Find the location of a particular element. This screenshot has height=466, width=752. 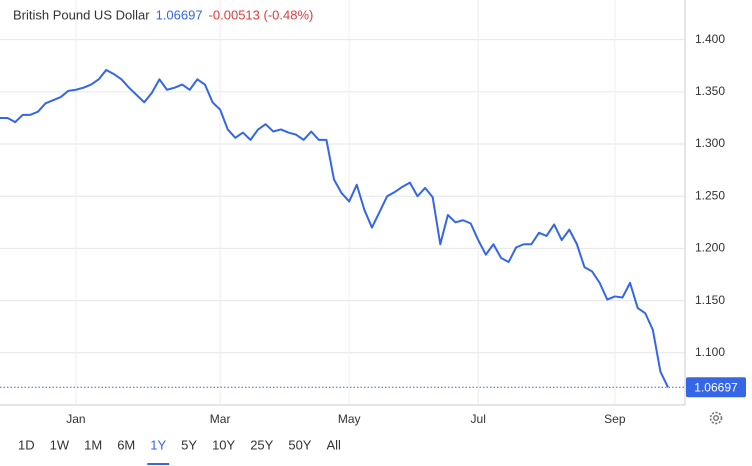

x-tick-label: Jan is located at coordinates (75, 419).